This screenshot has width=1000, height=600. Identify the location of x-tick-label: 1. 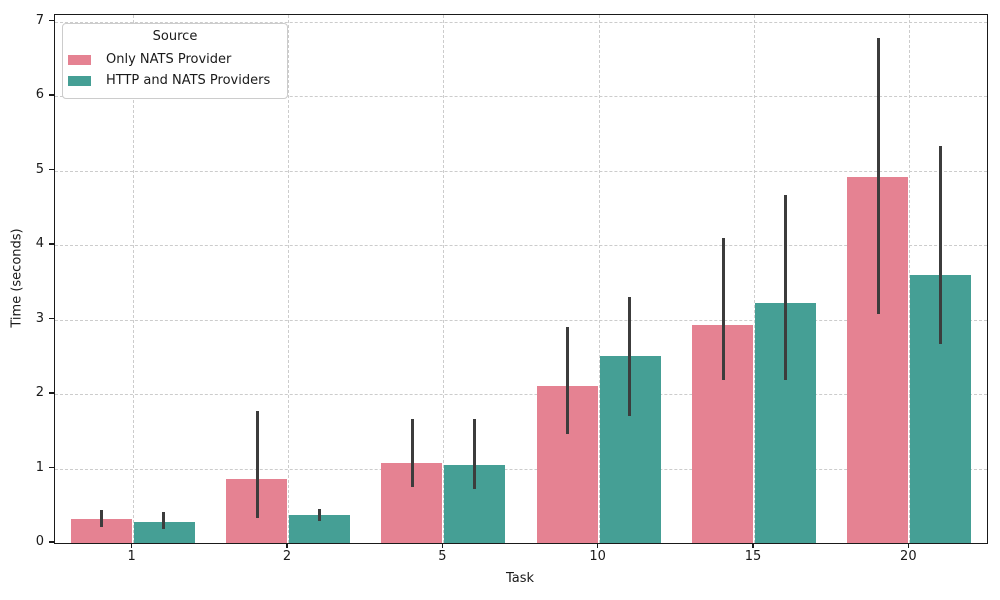
(131, 556).